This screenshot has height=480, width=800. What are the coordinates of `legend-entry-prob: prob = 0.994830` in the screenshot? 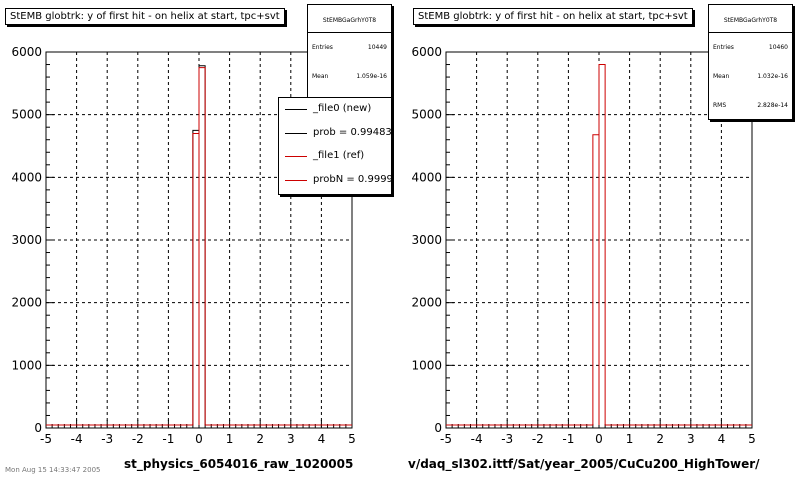 It's located at (335, 134).